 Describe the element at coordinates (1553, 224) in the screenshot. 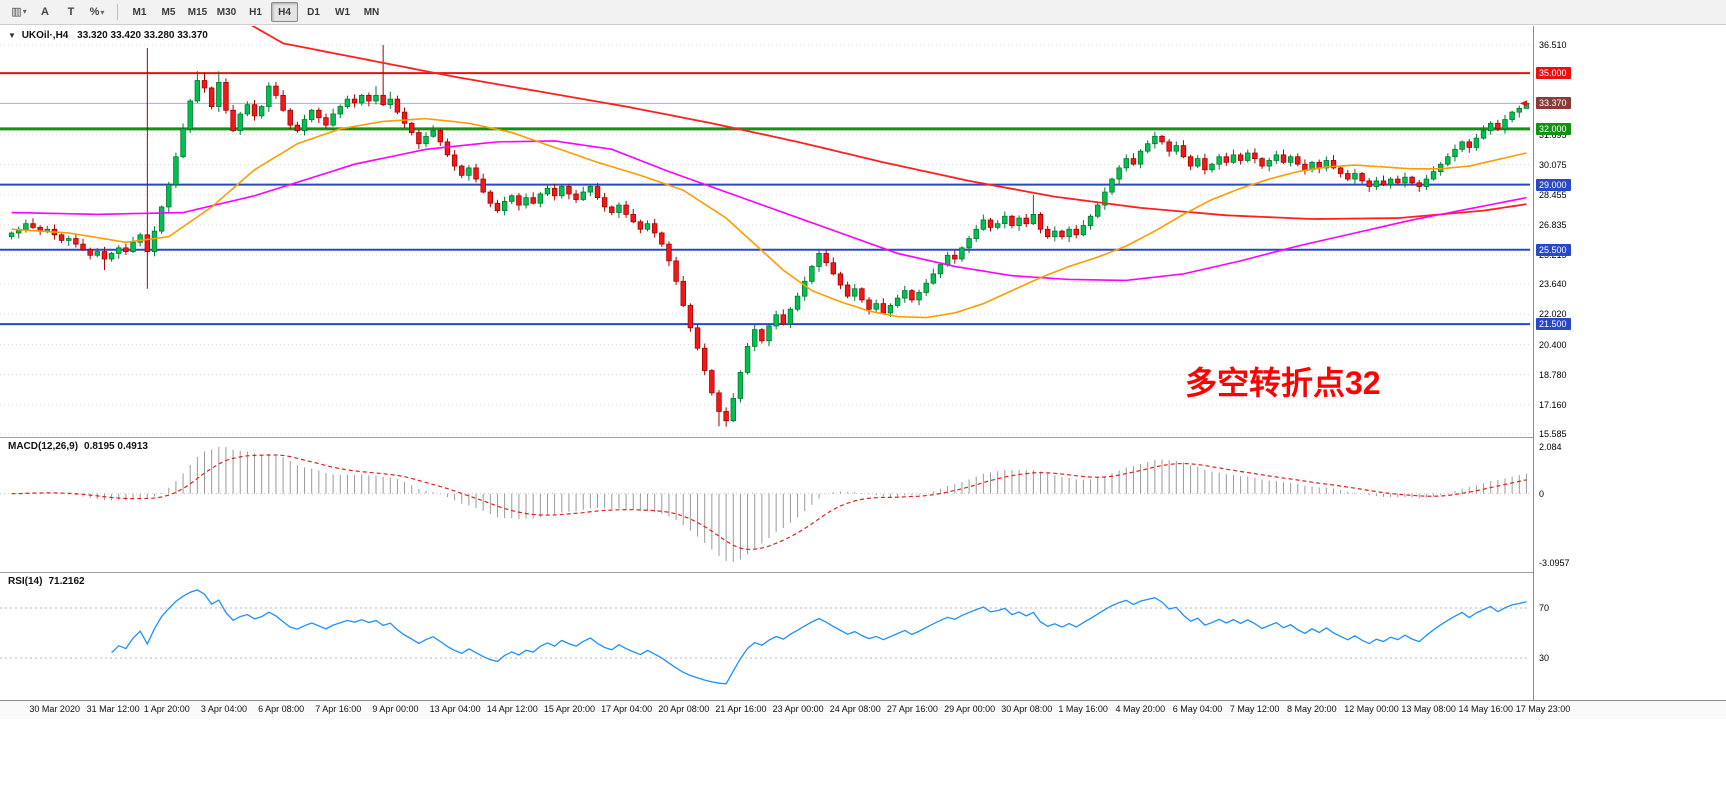

I see `price-tick: 26.835` at that location.